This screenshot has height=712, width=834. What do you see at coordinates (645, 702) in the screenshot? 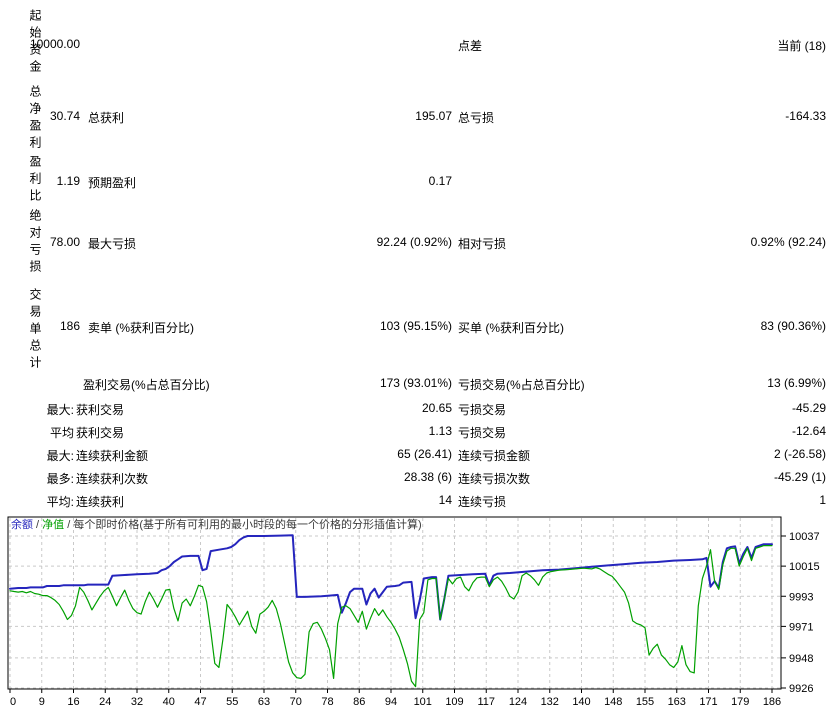
I see `x-tick-label: 155` at bounding box center [645, 702].